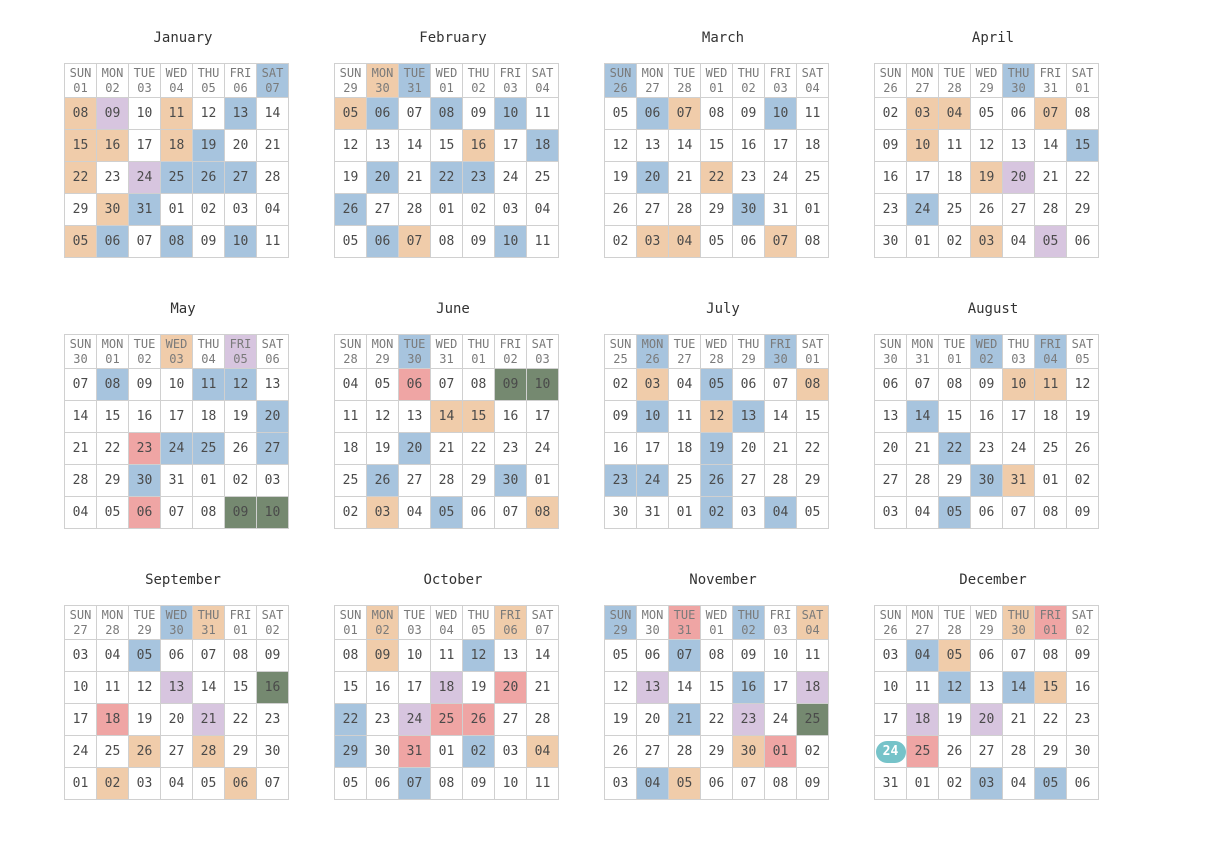  What do you see at coordinates (986, 622) in the screenshot?
I see `weekday-header-cell: WED 29` at bounding box center [986, 622].